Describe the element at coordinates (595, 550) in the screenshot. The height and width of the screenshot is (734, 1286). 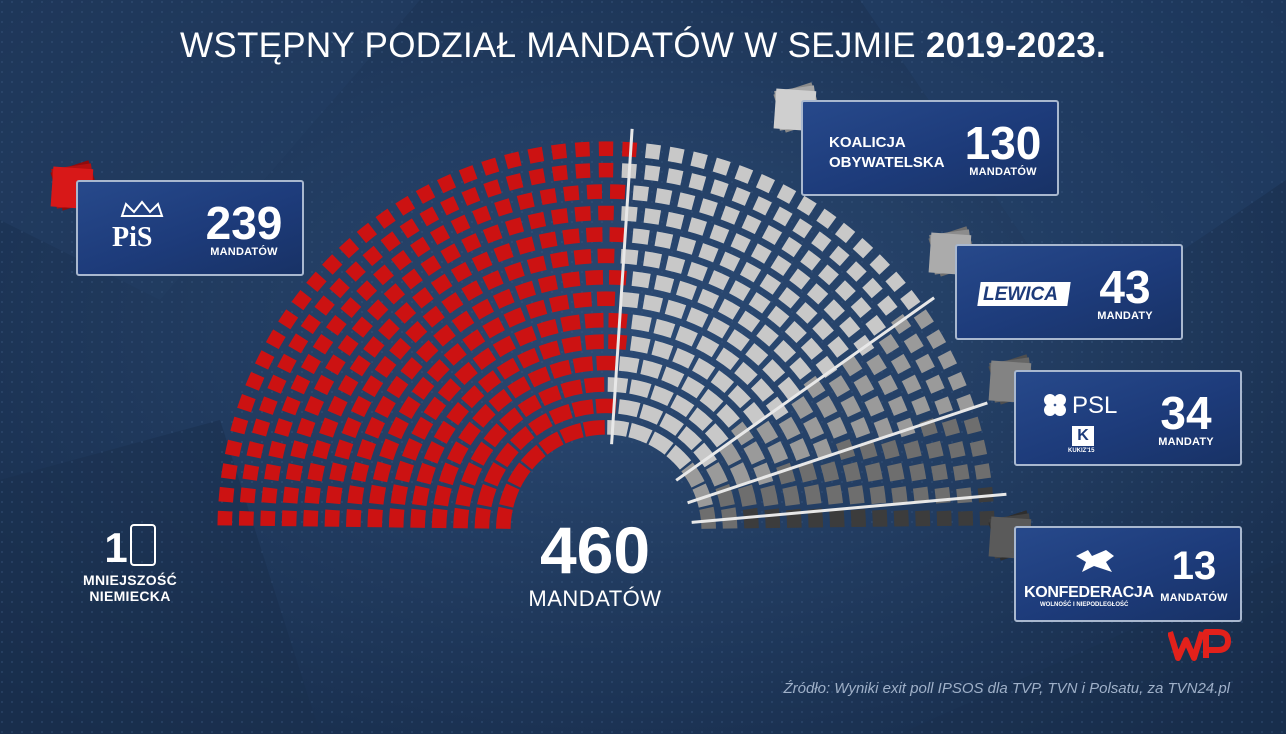
I see `total-seats-value: 460` at that location.